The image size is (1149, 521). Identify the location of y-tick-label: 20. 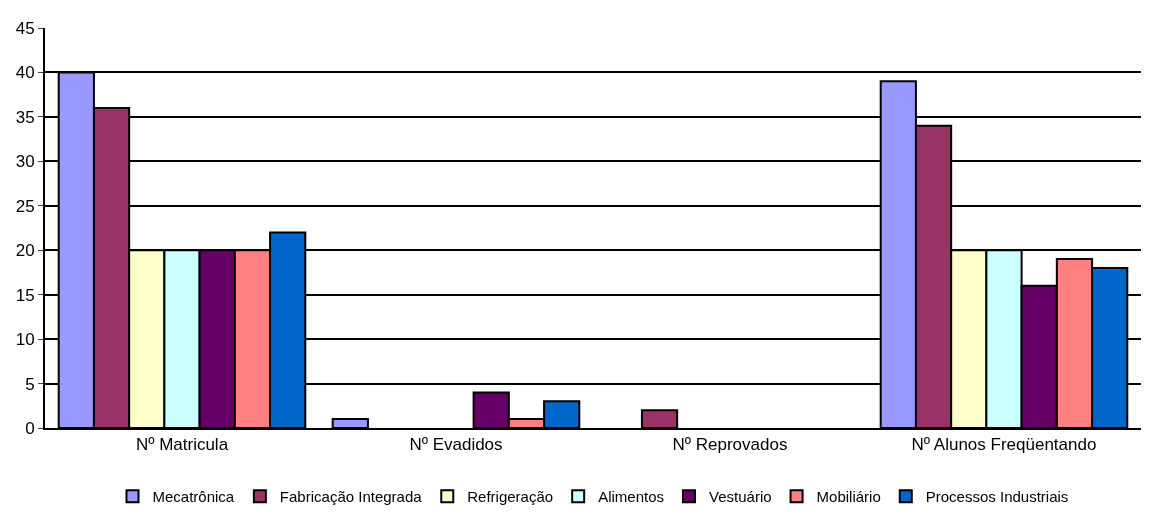
(25, 251).